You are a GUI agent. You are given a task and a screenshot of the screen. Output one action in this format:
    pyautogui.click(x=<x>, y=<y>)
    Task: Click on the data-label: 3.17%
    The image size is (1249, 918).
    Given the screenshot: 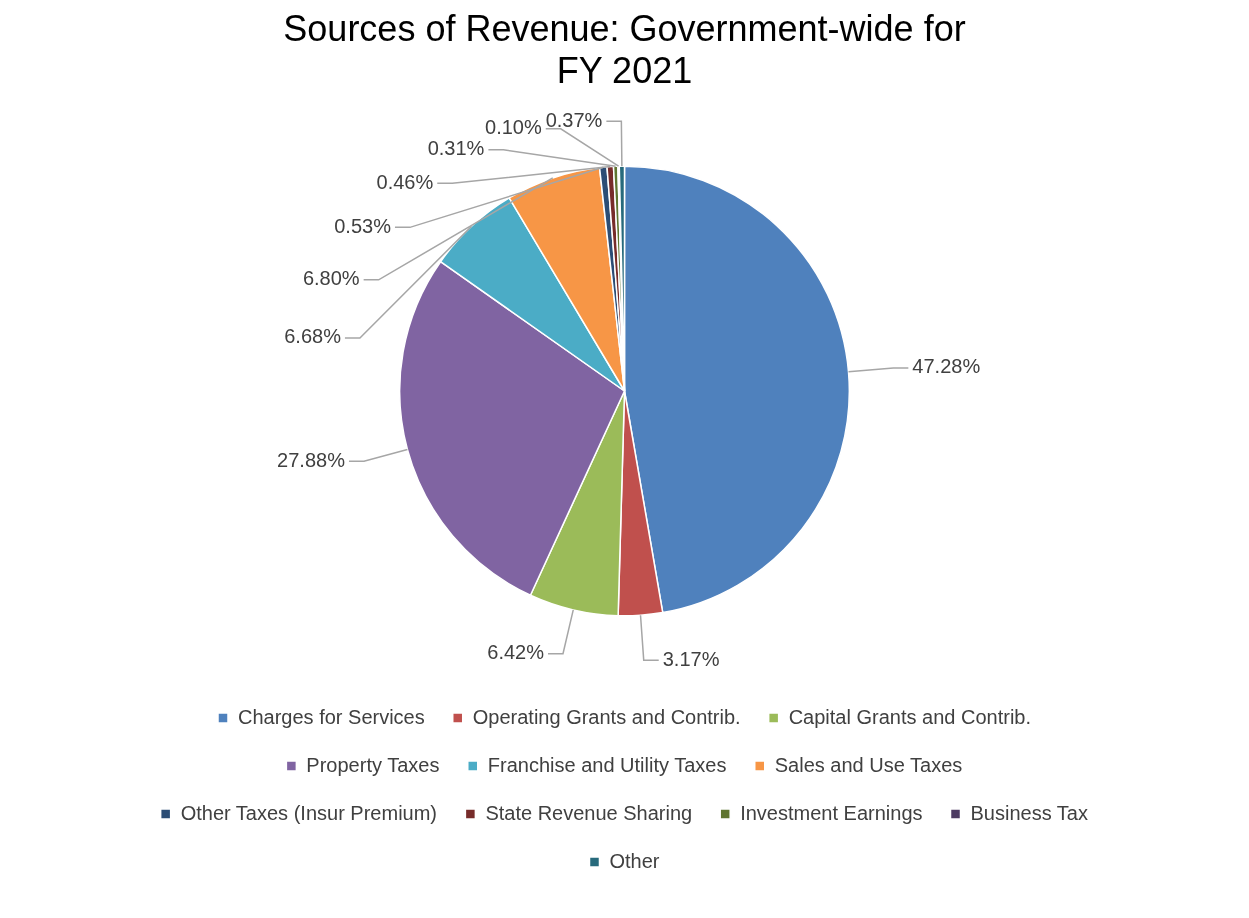 What is the action you would take?
    pyautogui.click(x=691, y=658)
    